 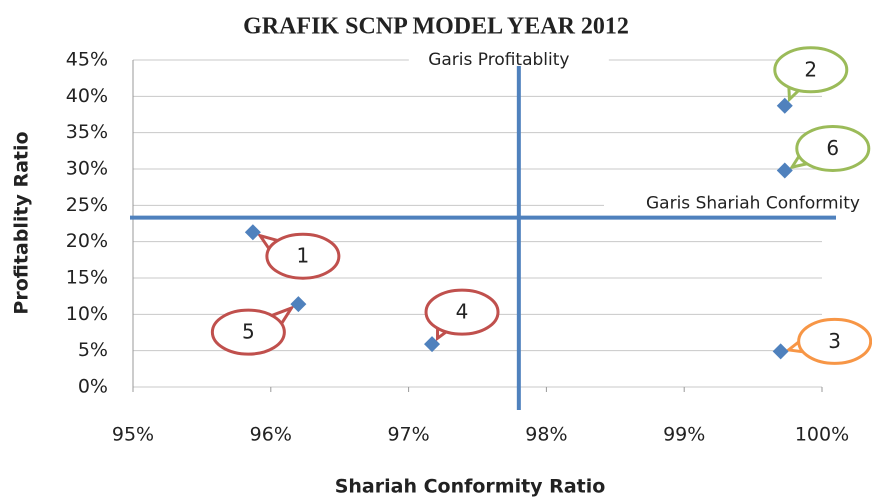 I want to click on y-tick-label: 10%, so click(x=87, y=314).